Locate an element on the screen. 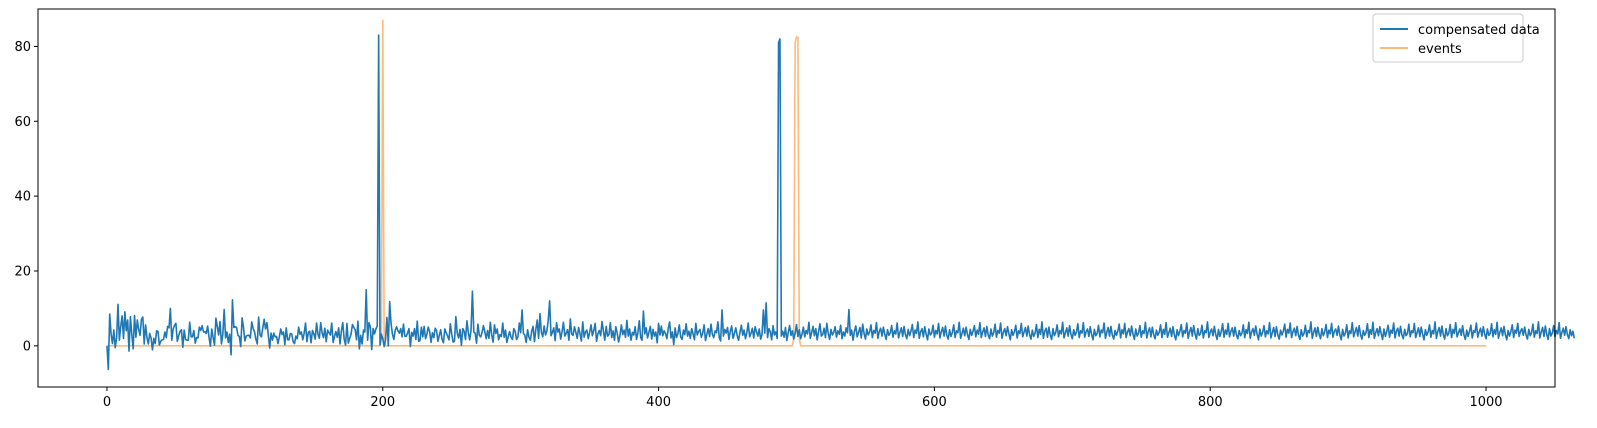 Image resolution: width=1597 pixels, height=428 pixels. x-tick-label-0: 0 is located at coordinates (107, 402).